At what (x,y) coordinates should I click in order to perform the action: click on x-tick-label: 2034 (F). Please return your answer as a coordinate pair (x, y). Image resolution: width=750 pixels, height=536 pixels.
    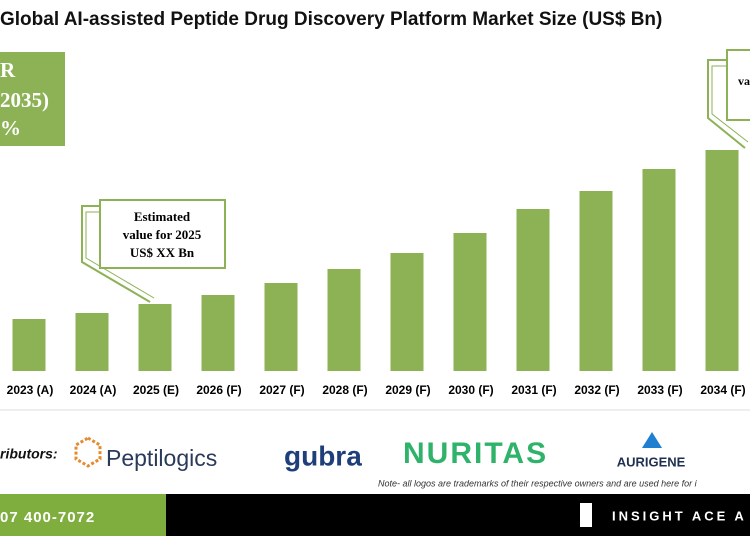
    Looking at the image, I should click on (722, 390).